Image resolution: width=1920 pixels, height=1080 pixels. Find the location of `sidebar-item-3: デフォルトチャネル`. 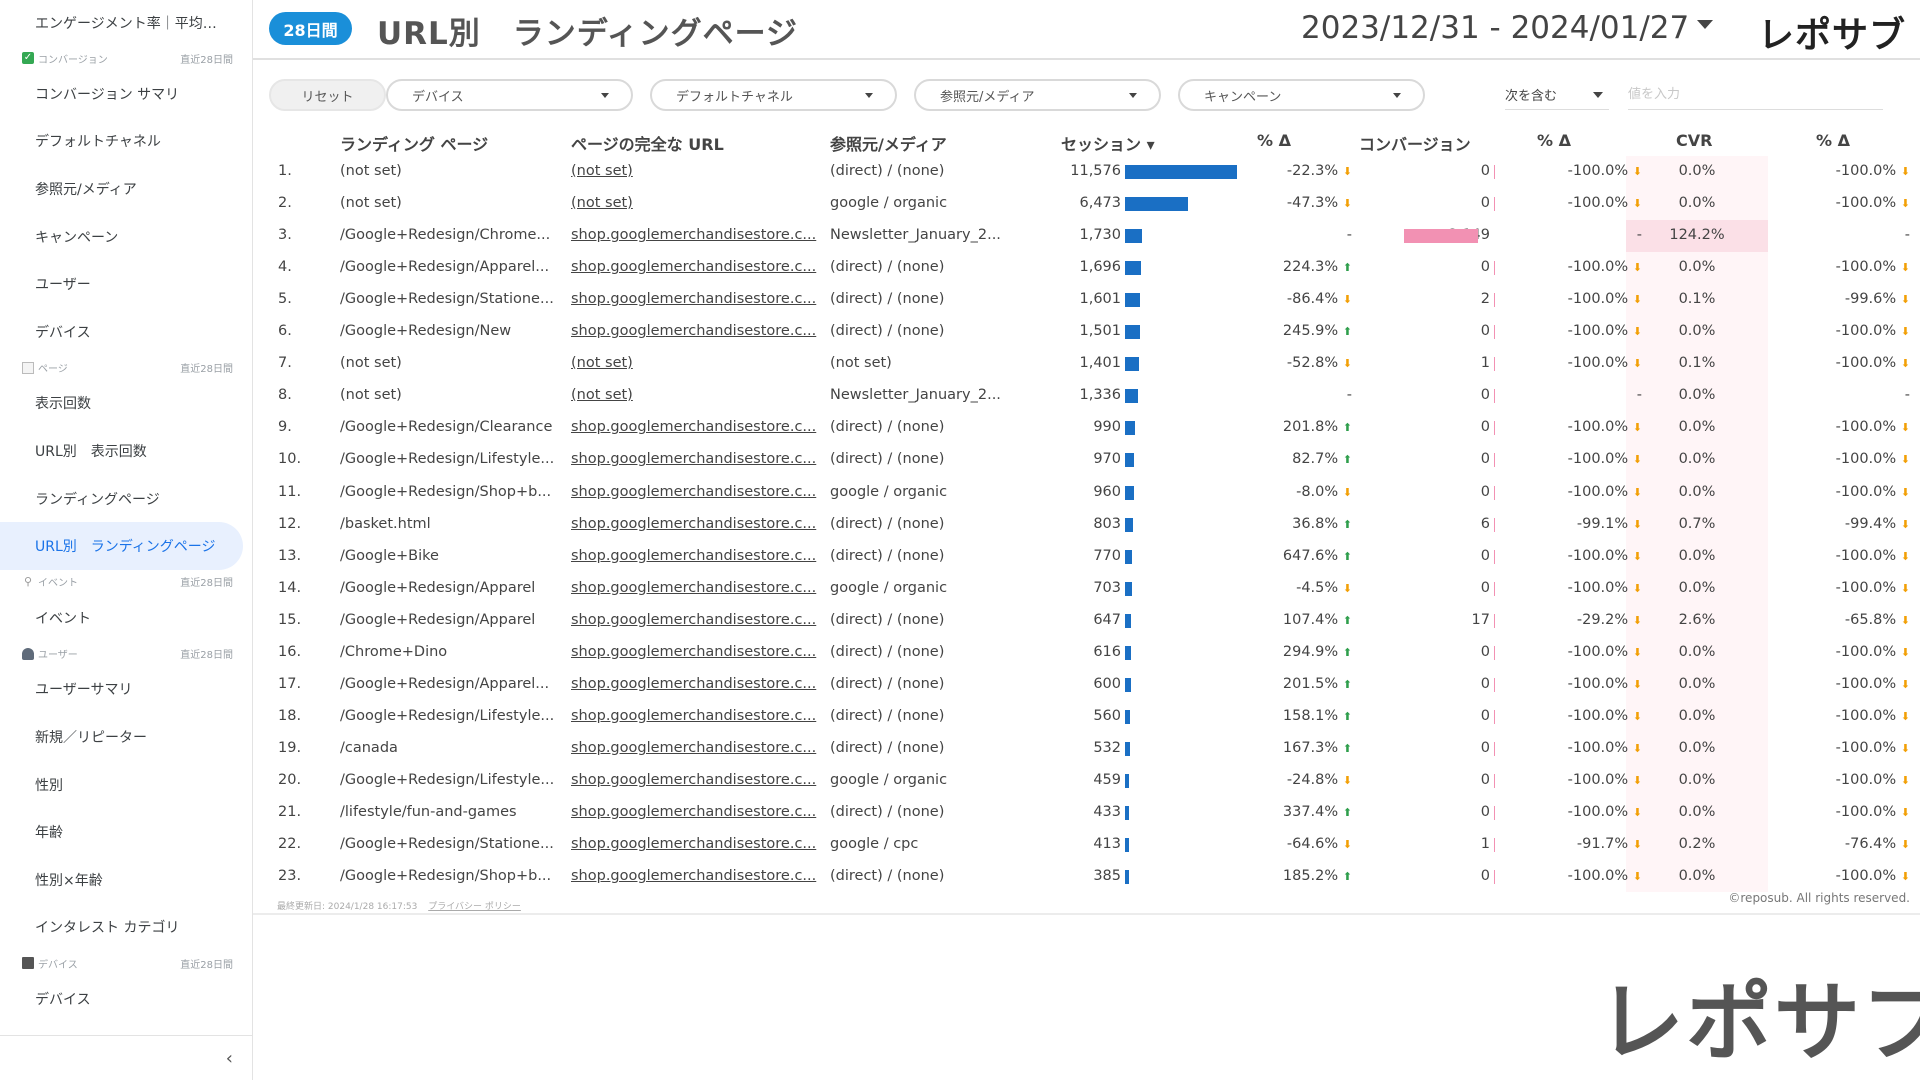

sidebar-item-3: デフォルトチャネル is located at coordinates (98, 142).